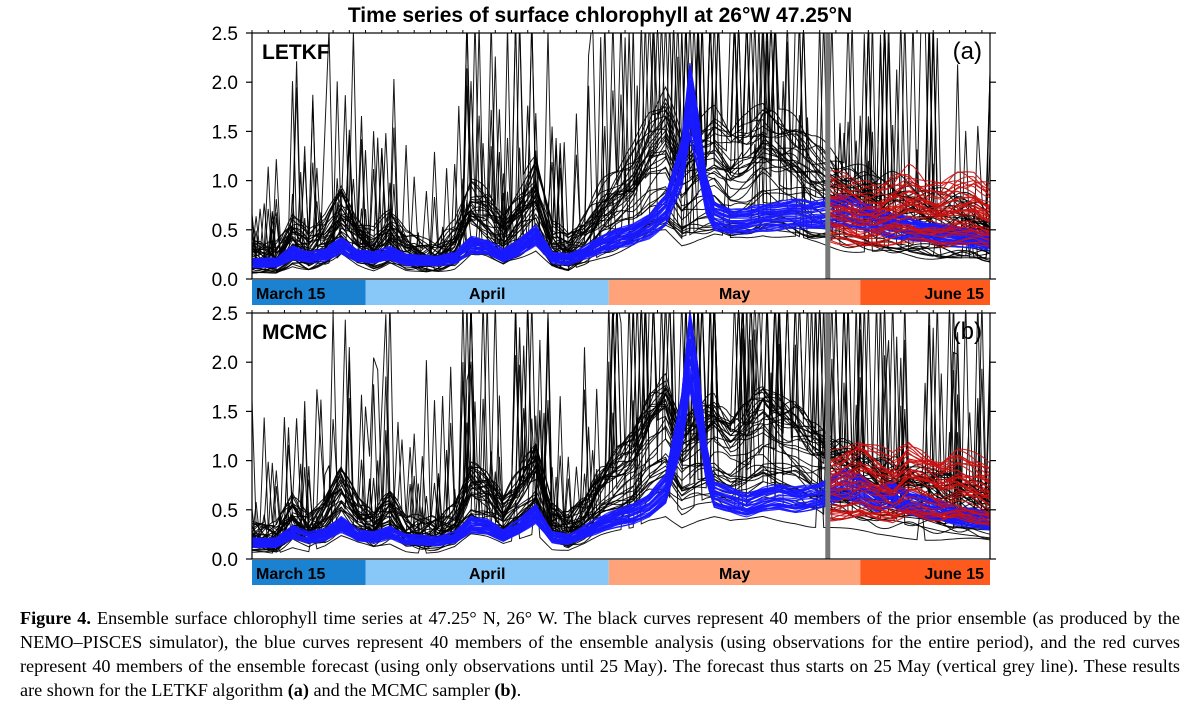  What do you see at coordinates (967, 51) in the screenshot?
I see `panel-letter: (a)` at bounding box center [967, 51].